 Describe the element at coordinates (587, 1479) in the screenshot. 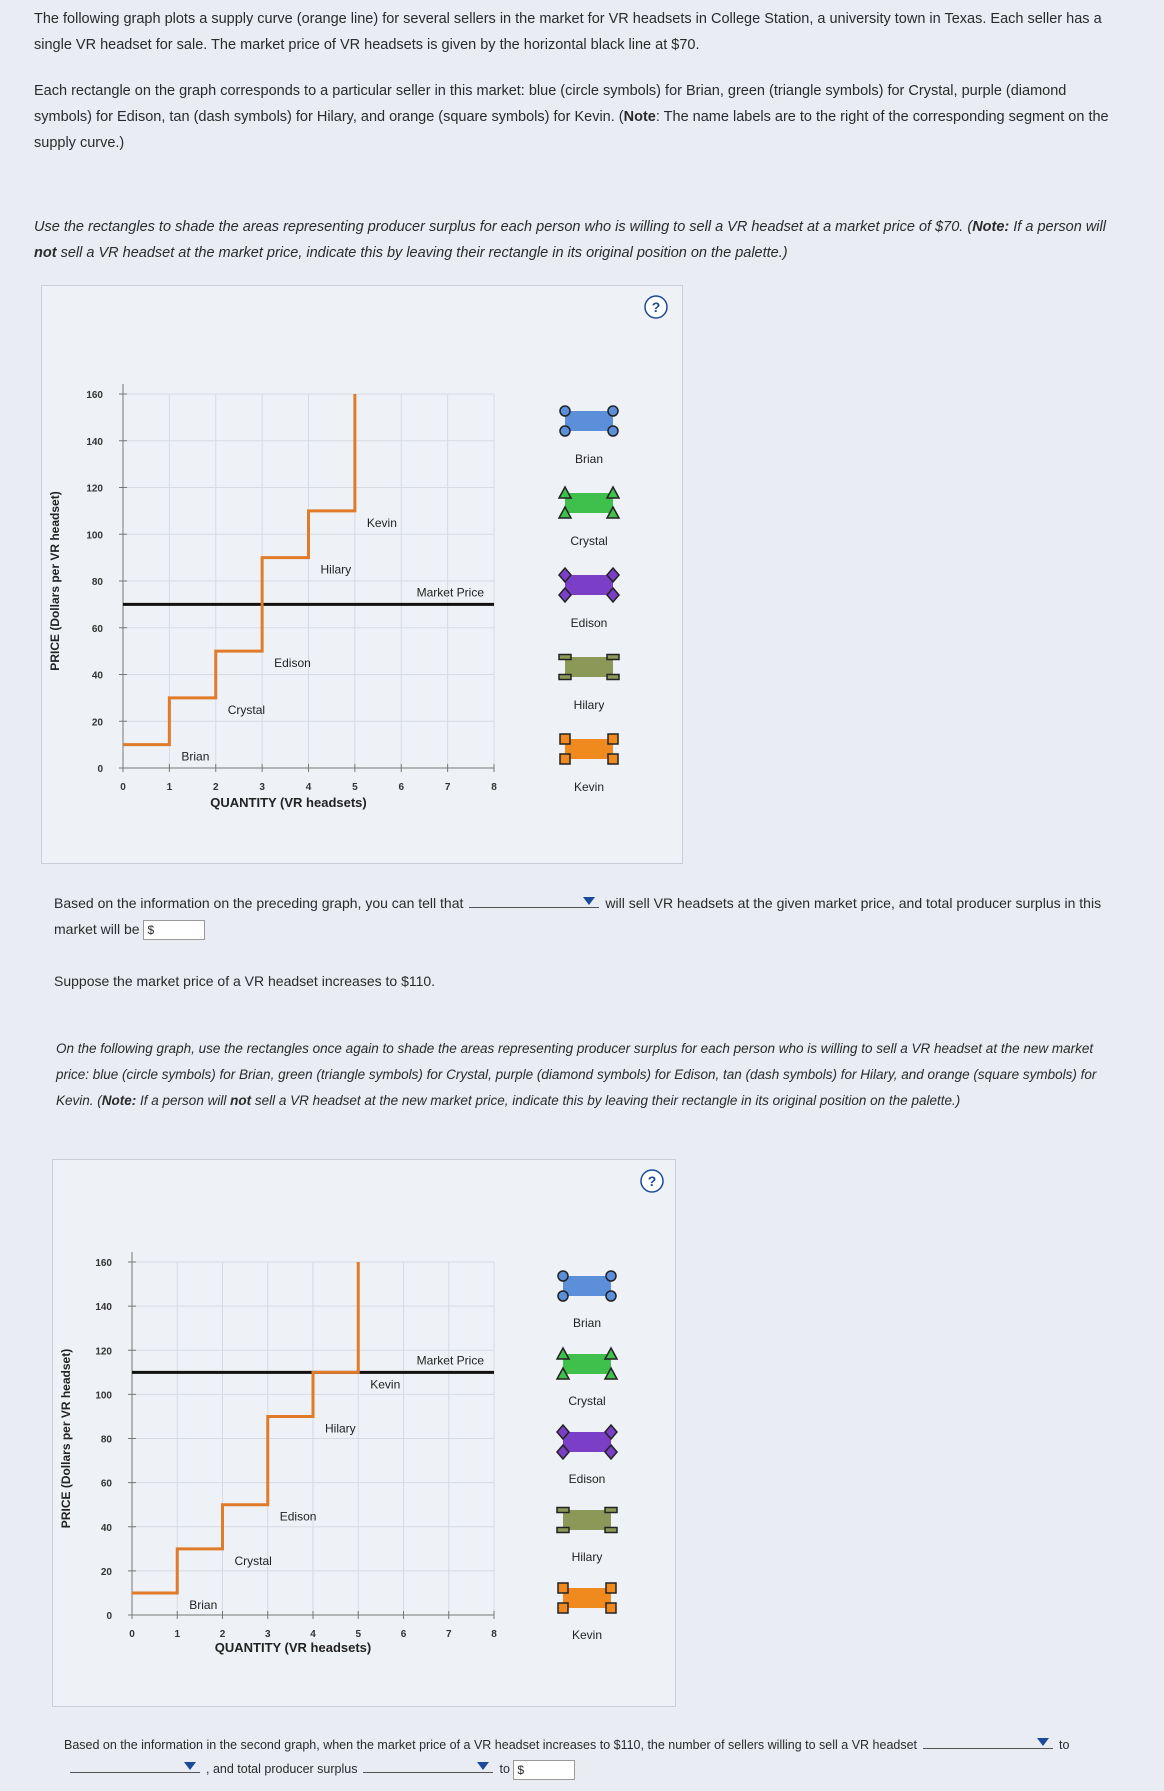

I see `palette-label: Edison` at that location.